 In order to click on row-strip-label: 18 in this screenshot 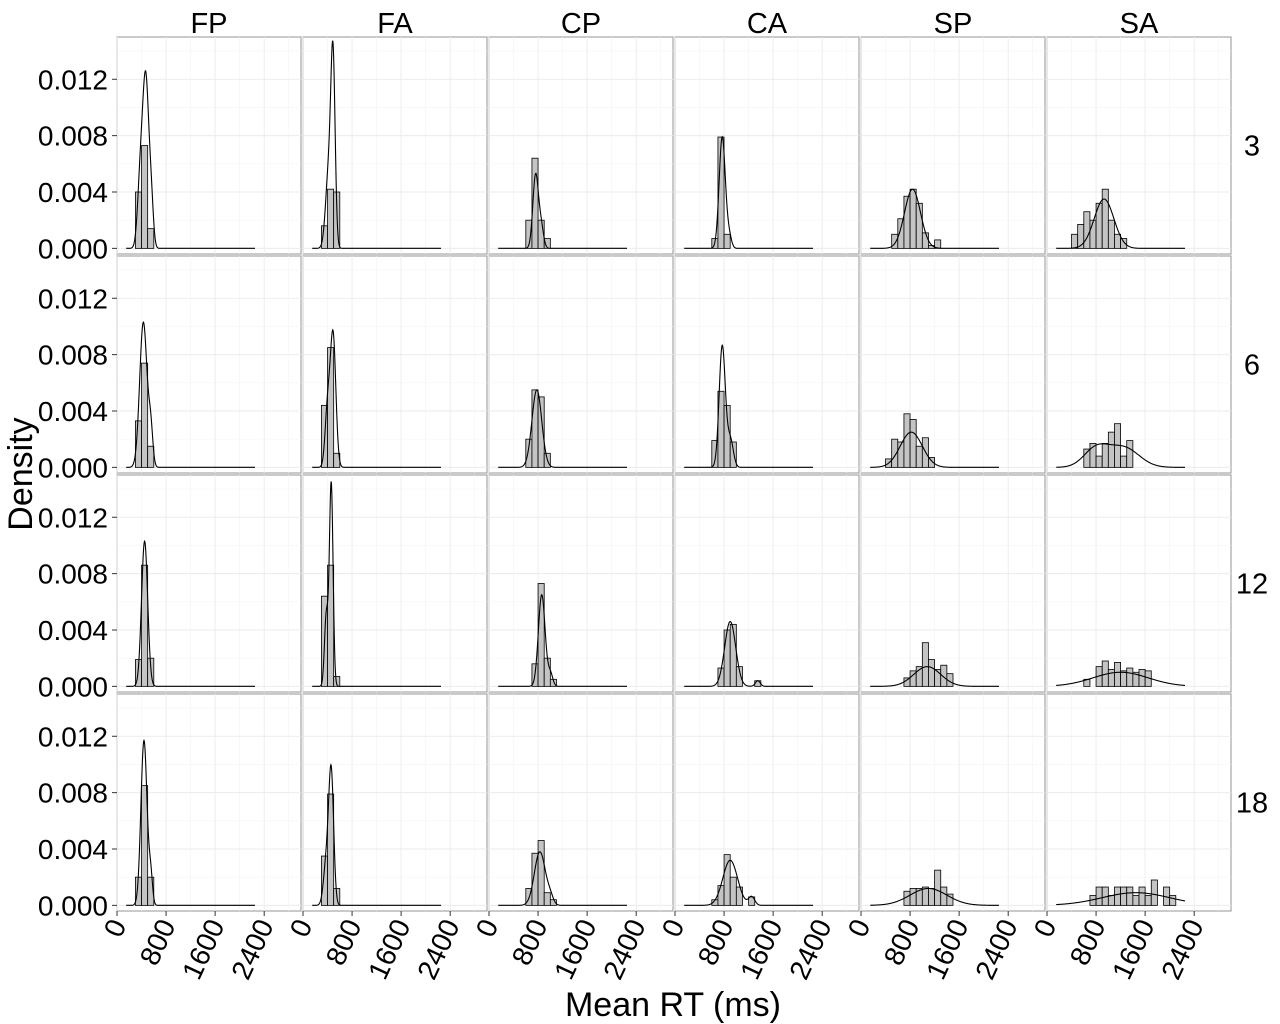, I will do `click(1252, 804)`.